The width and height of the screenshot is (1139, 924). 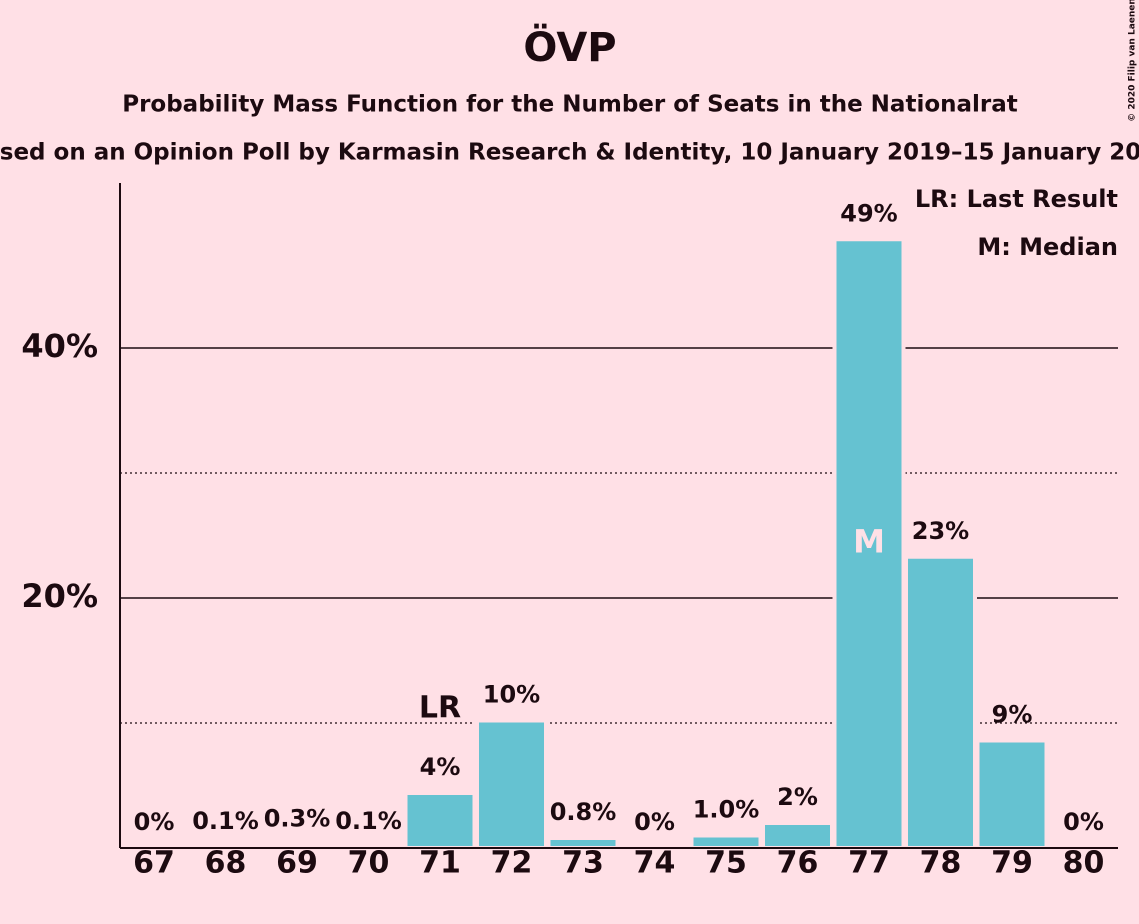 I want to click on x-tick-label: 79, so click(x=1012, y=863).